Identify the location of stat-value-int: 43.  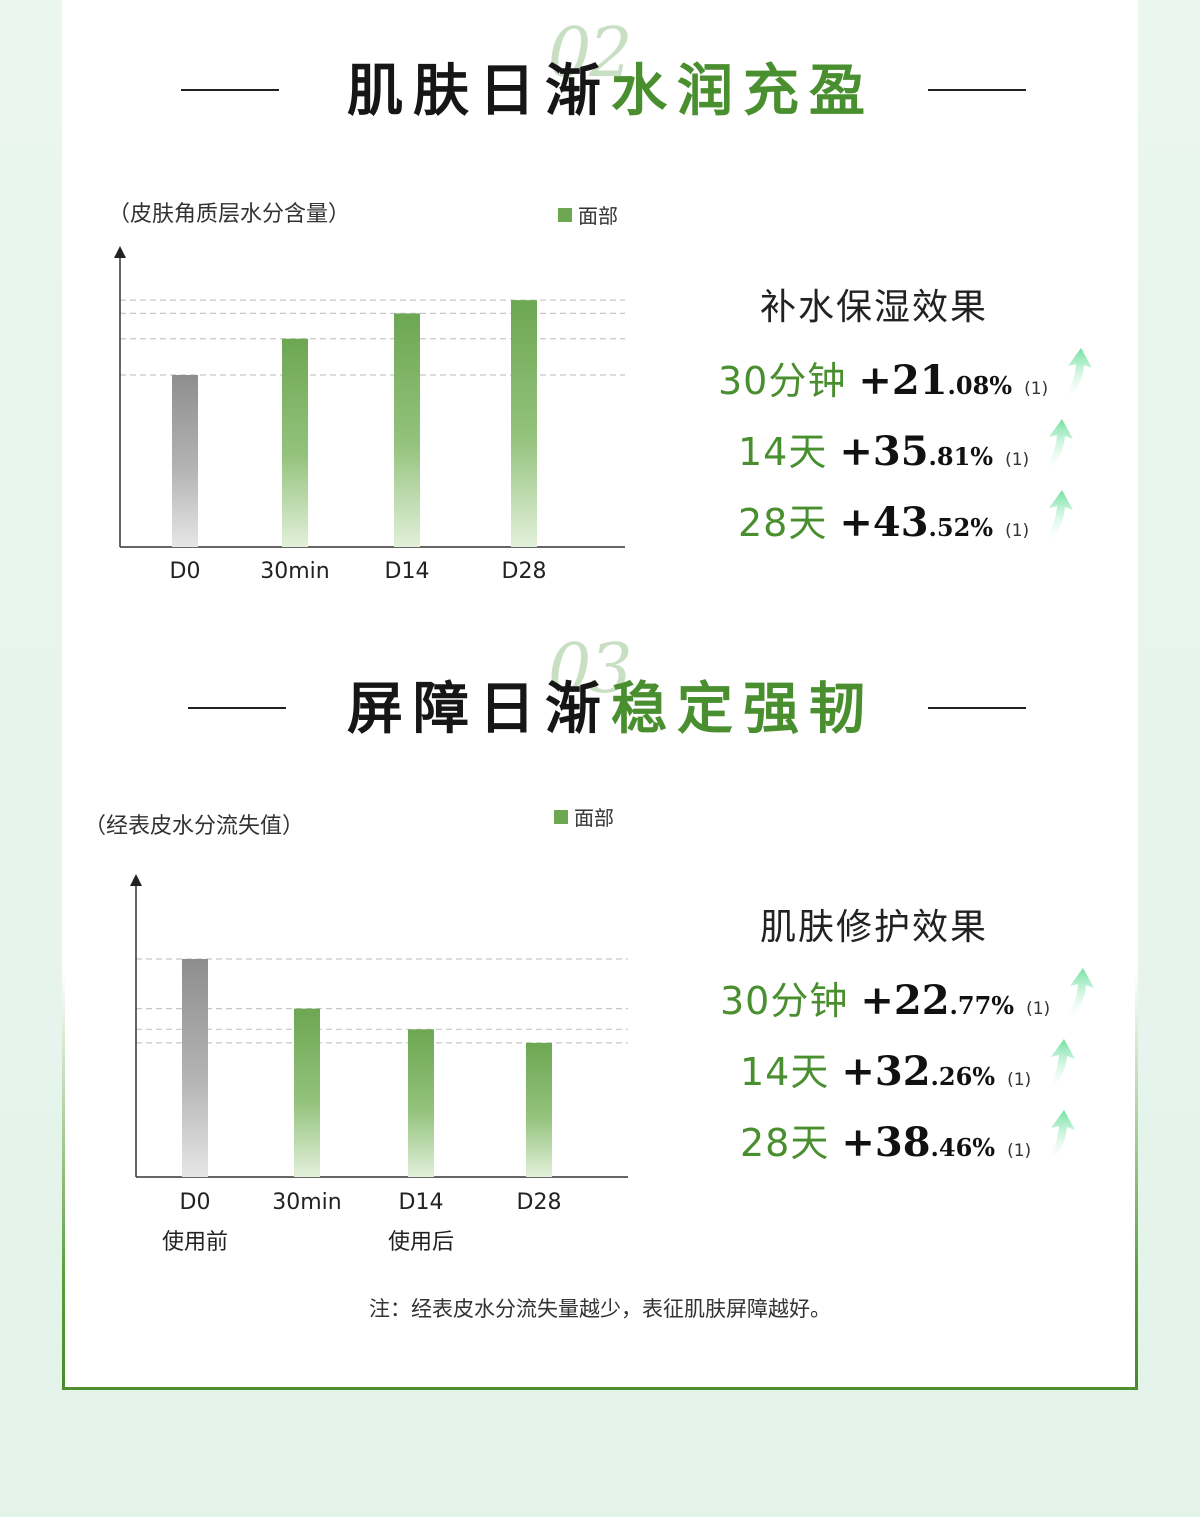
(900, 522).